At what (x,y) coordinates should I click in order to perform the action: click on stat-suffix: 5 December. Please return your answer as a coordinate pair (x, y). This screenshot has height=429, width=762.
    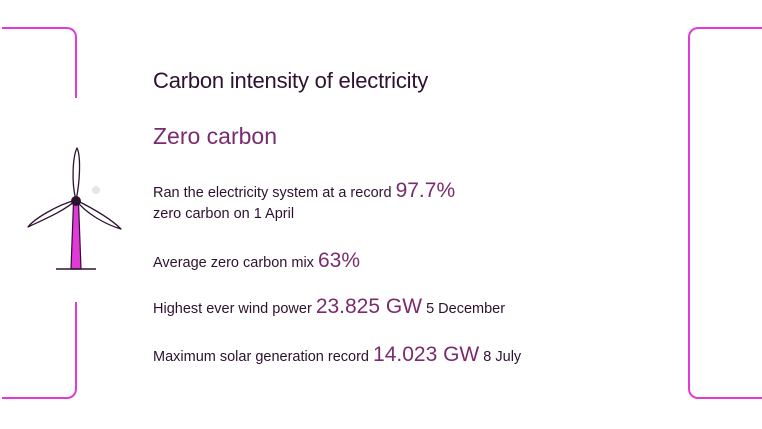
    Looking at the image, I should click on (466, 309).